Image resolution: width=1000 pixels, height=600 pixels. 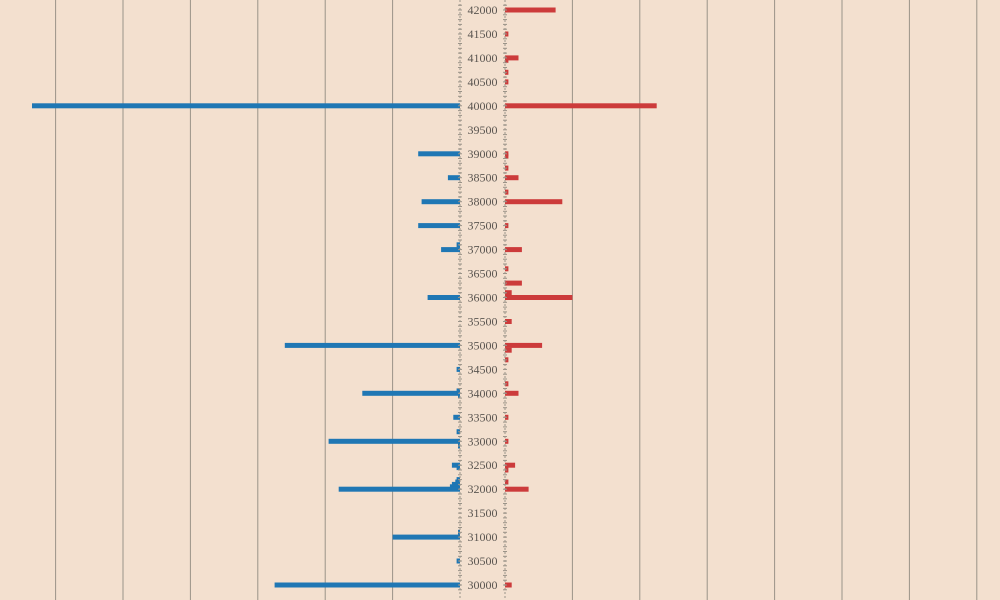 I want to click on y-tick-label: 30500, so click(x=483, y=561).